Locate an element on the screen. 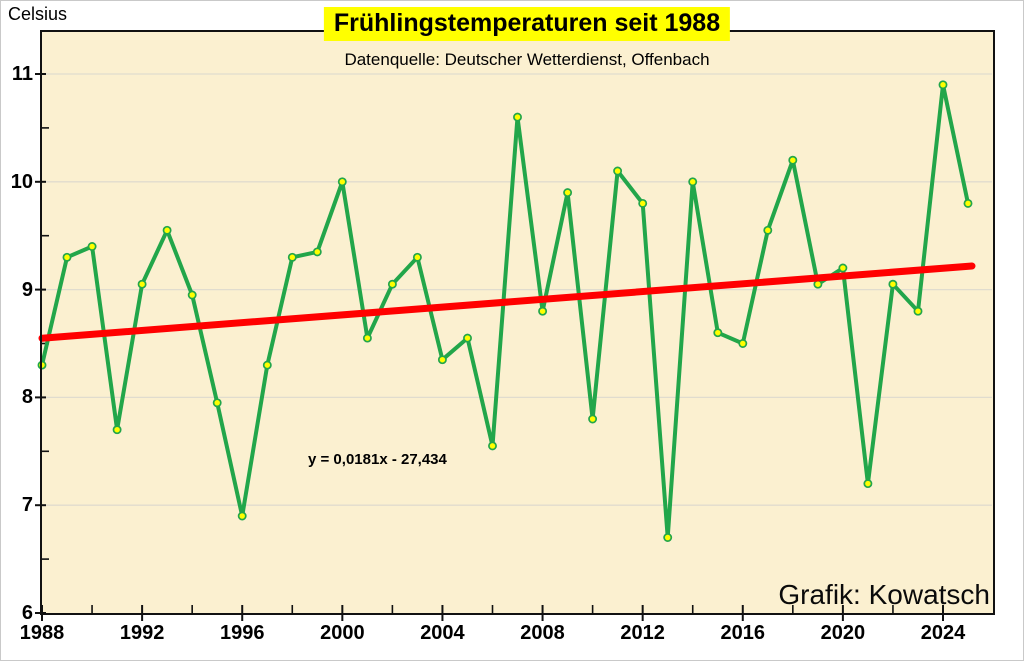  x-axis-label: 1992 is located at coordinates (142, 633).